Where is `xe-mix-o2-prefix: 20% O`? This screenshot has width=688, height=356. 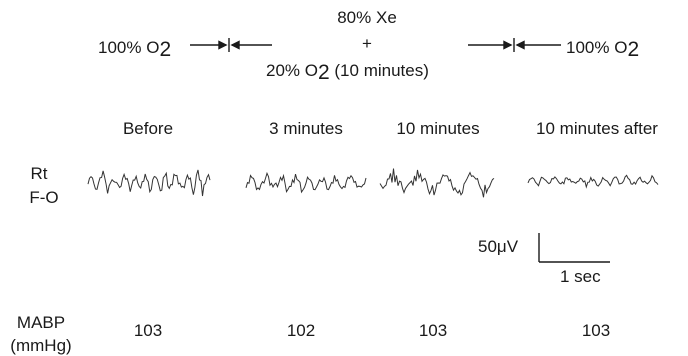 xe-mix-o2-prefix: 20% O is located at coordinates (292, 70).